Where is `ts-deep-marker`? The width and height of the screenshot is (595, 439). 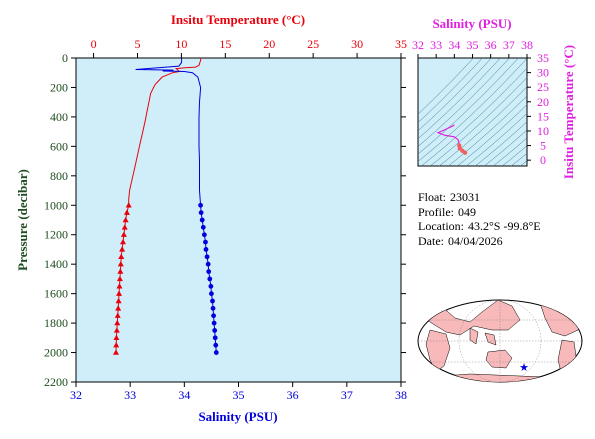
ts-deep-marker is located at coordinates (465, 152).